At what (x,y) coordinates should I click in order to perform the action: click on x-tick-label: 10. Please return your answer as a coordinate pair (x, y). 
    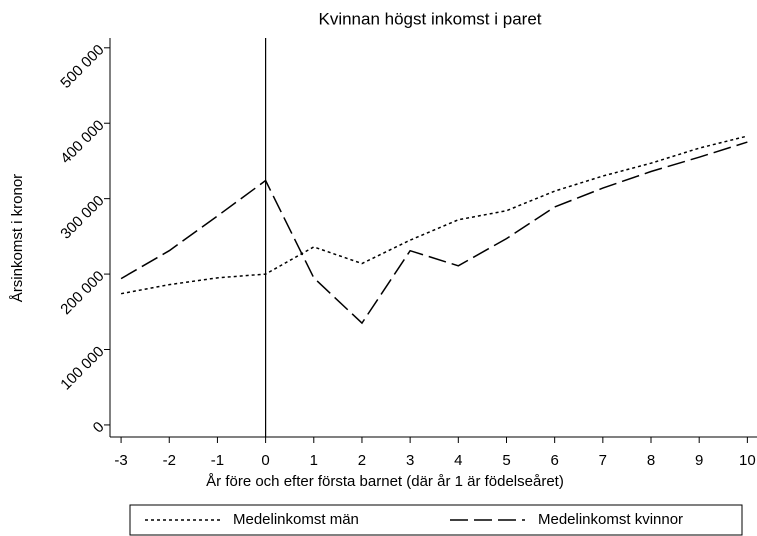
    Looking at the image, I should click on (747, 460).